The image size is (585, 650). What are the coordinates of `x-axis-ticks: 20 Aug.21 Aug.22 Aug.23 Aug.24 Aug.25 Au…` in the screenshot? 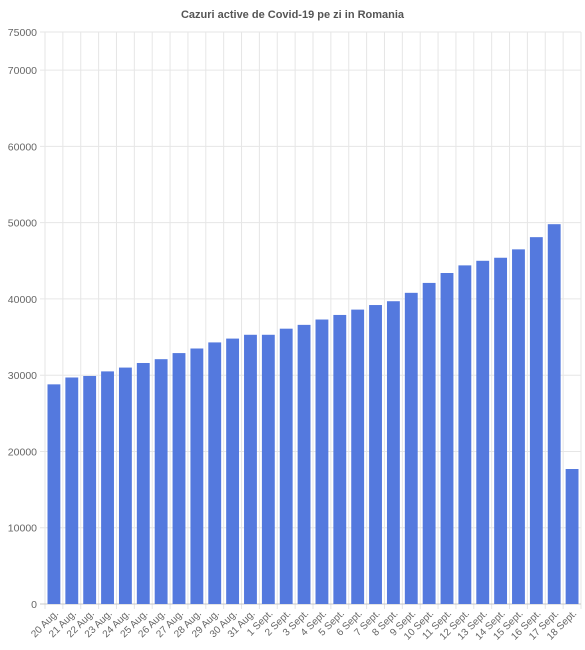 It's located at (304, 625).